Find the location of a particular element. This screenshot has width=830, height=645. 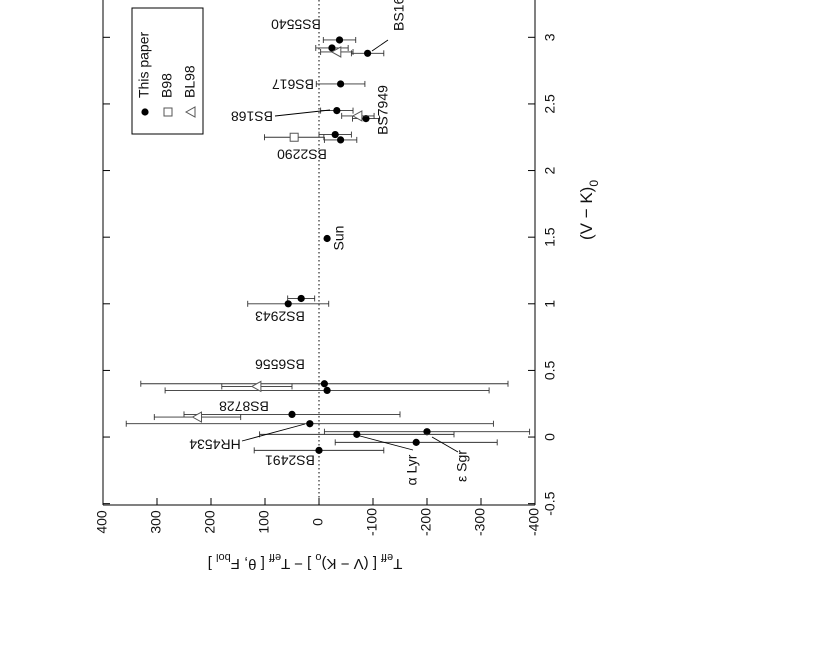

y-axis-title-main: T is located at coordinates (397, 563).